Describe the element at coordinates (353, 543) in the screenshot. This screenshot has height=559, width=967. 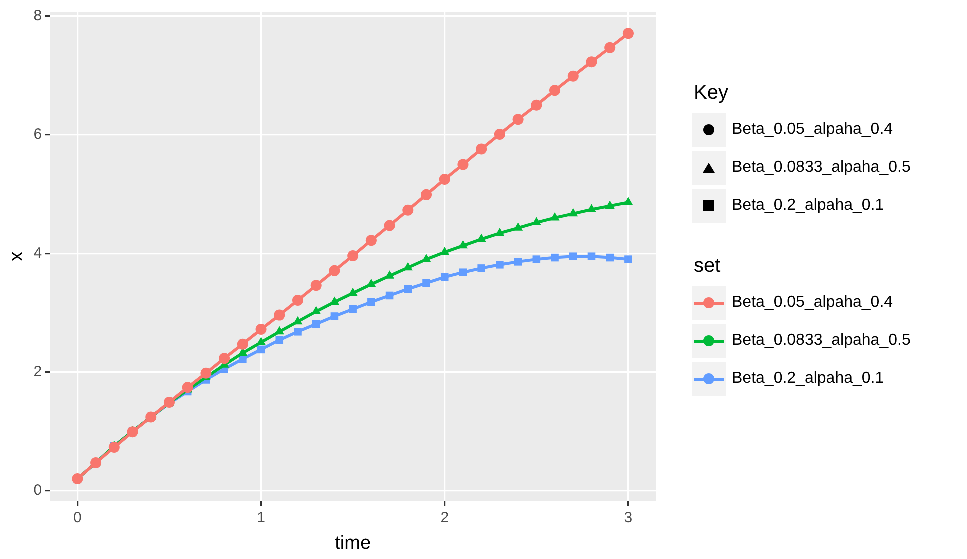
I see `x-axis-title: time` at that location.